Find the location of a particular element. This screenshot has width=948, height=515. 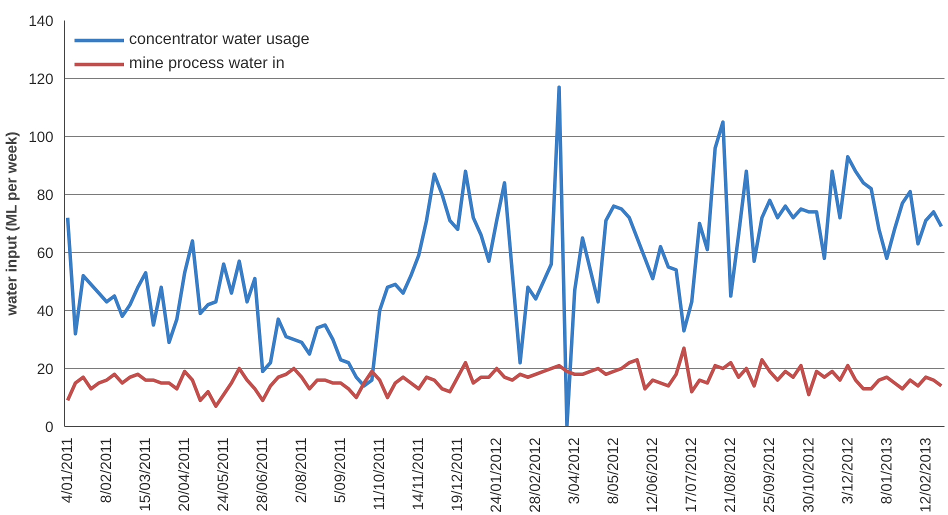

x-tick-label: 12/02/2013 is located at coordinates (925, 475).